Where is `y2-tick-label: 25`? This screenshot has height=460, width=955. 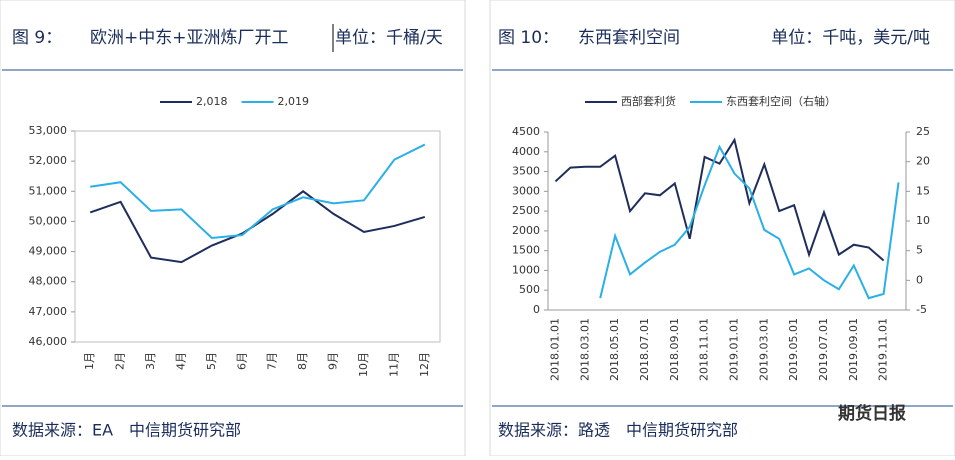 y2-tick-label: 25 is located at coordinates (923, 131).